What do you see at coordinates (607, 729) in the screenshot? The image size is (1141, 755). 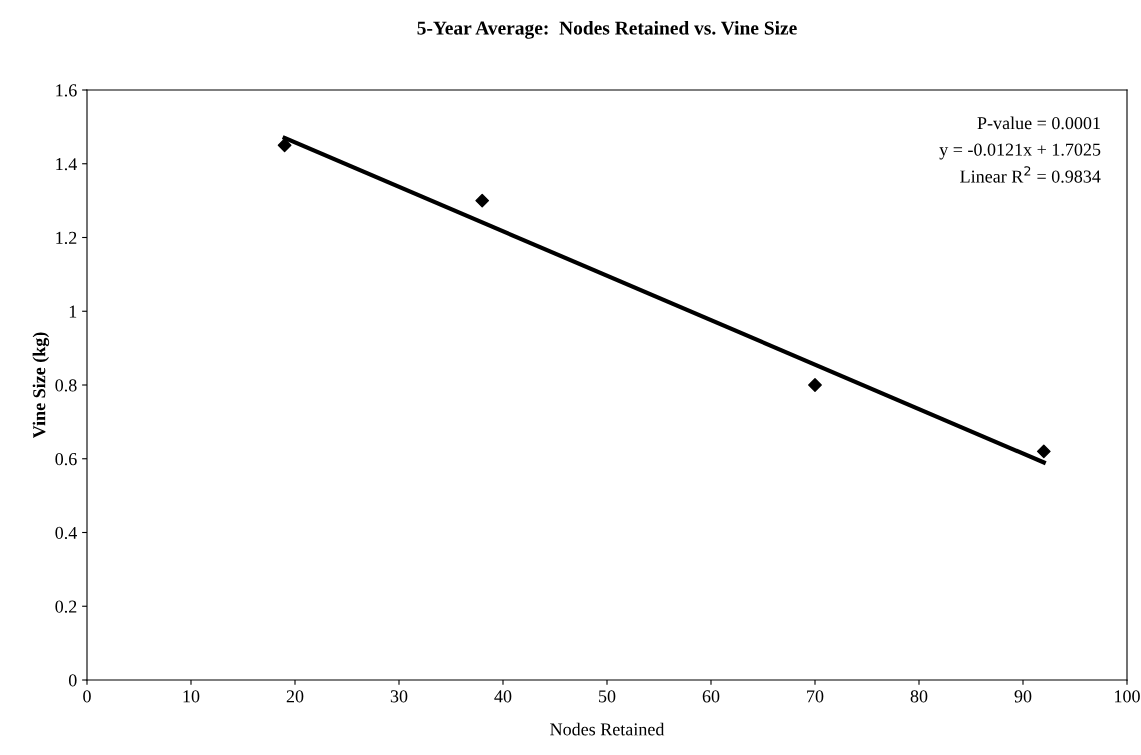 I see `x-axis-title: Nodes Retained` at bounding box center [607, 729].